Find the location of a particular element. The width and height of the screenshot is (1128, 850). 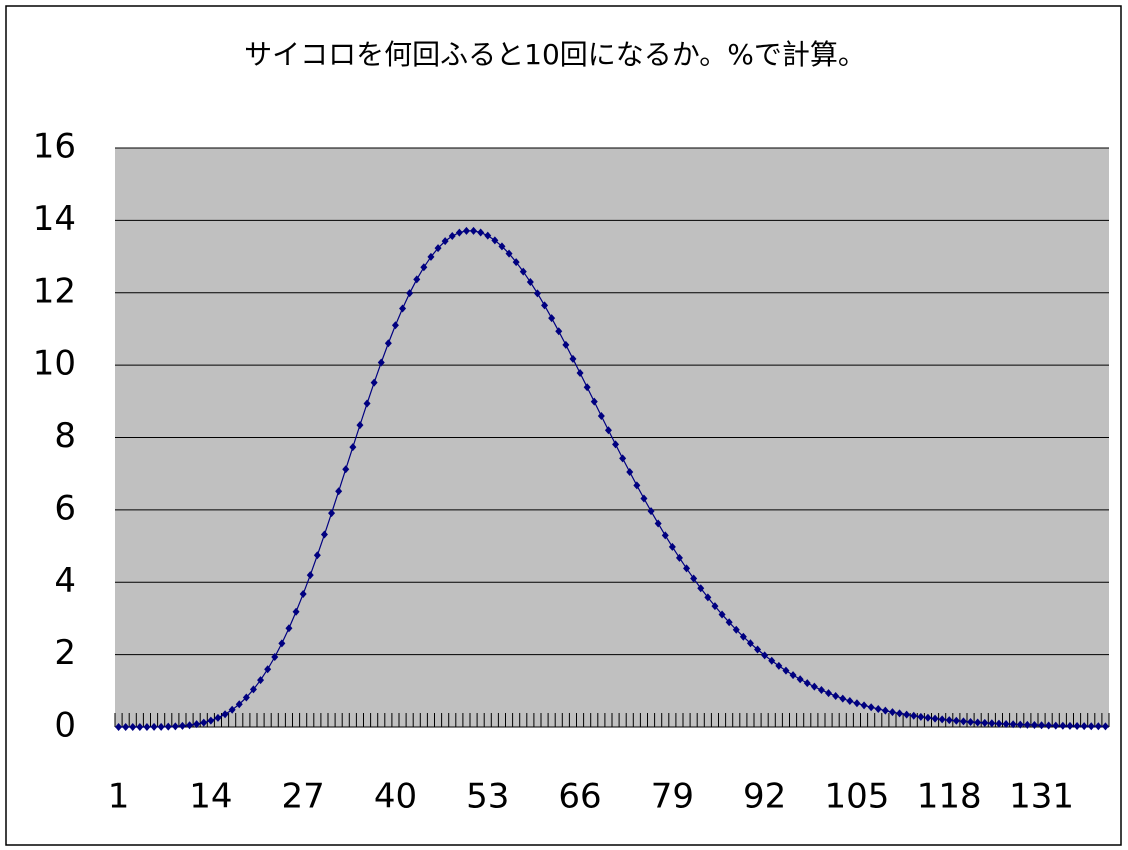

x-tick-label: 131 is located at coordinates (1041, 797).